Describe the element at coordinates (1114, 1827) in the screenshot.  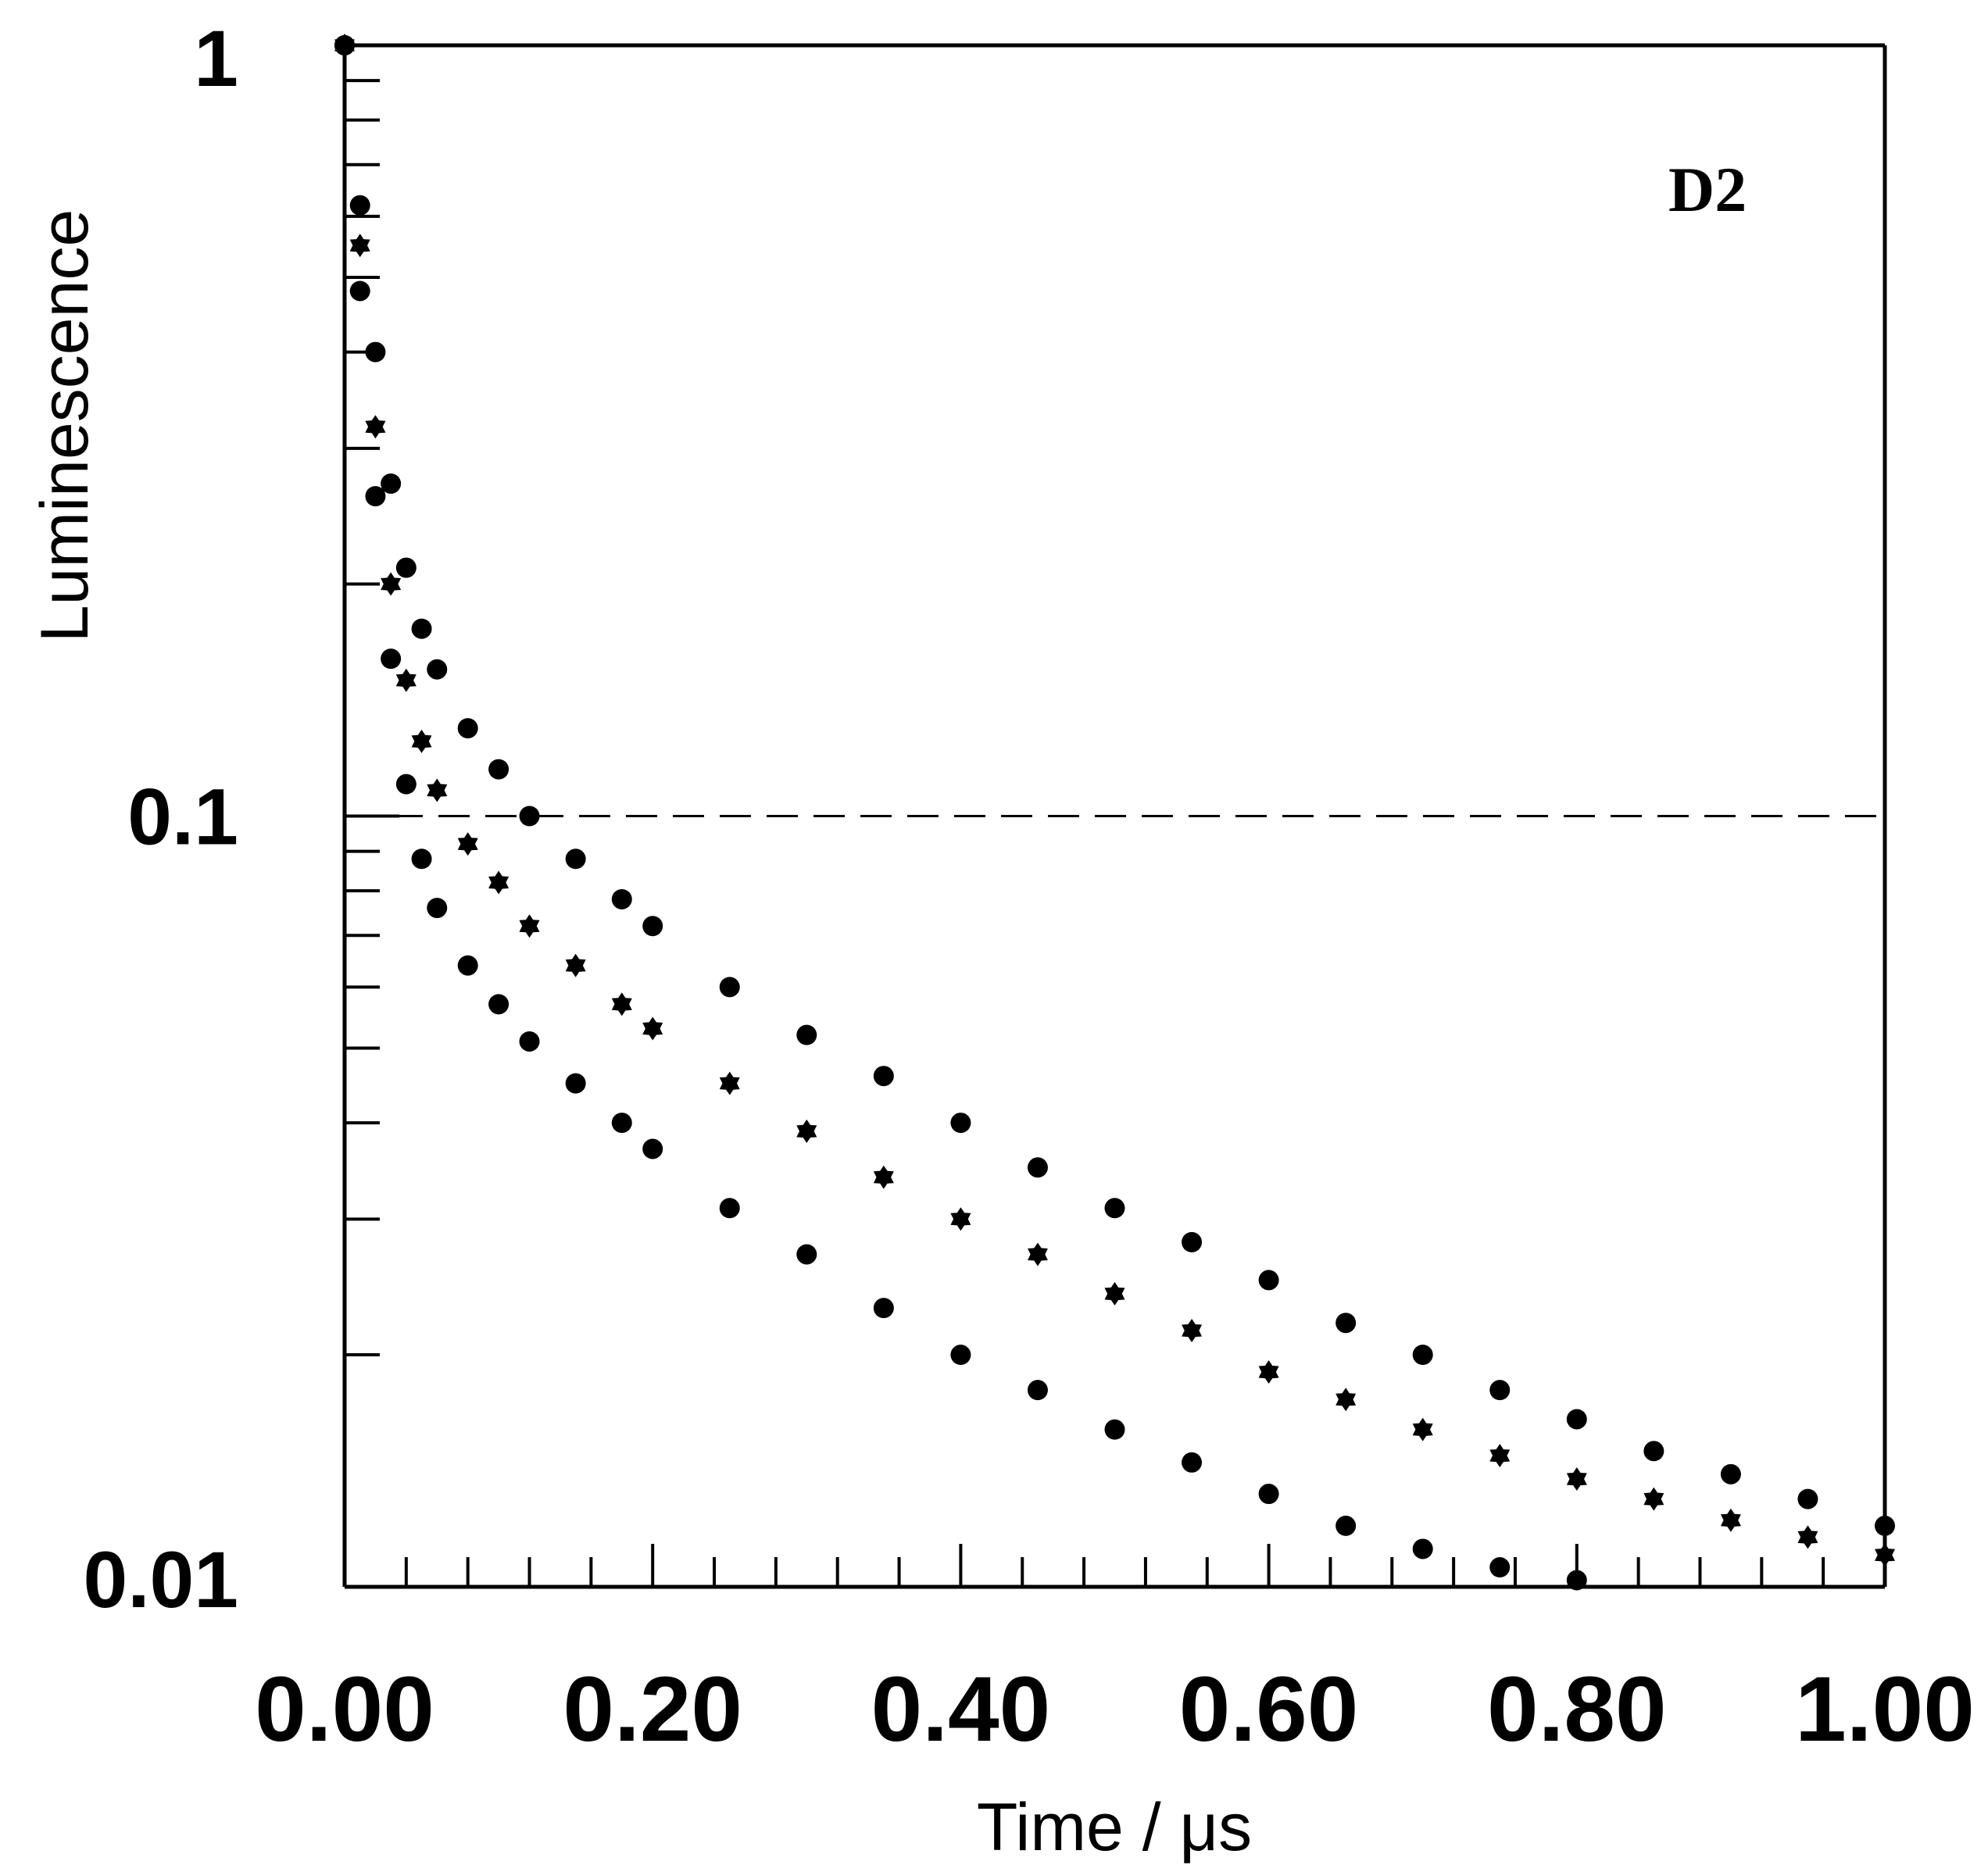
I see `x-axis-title: Time / μs` at that location.